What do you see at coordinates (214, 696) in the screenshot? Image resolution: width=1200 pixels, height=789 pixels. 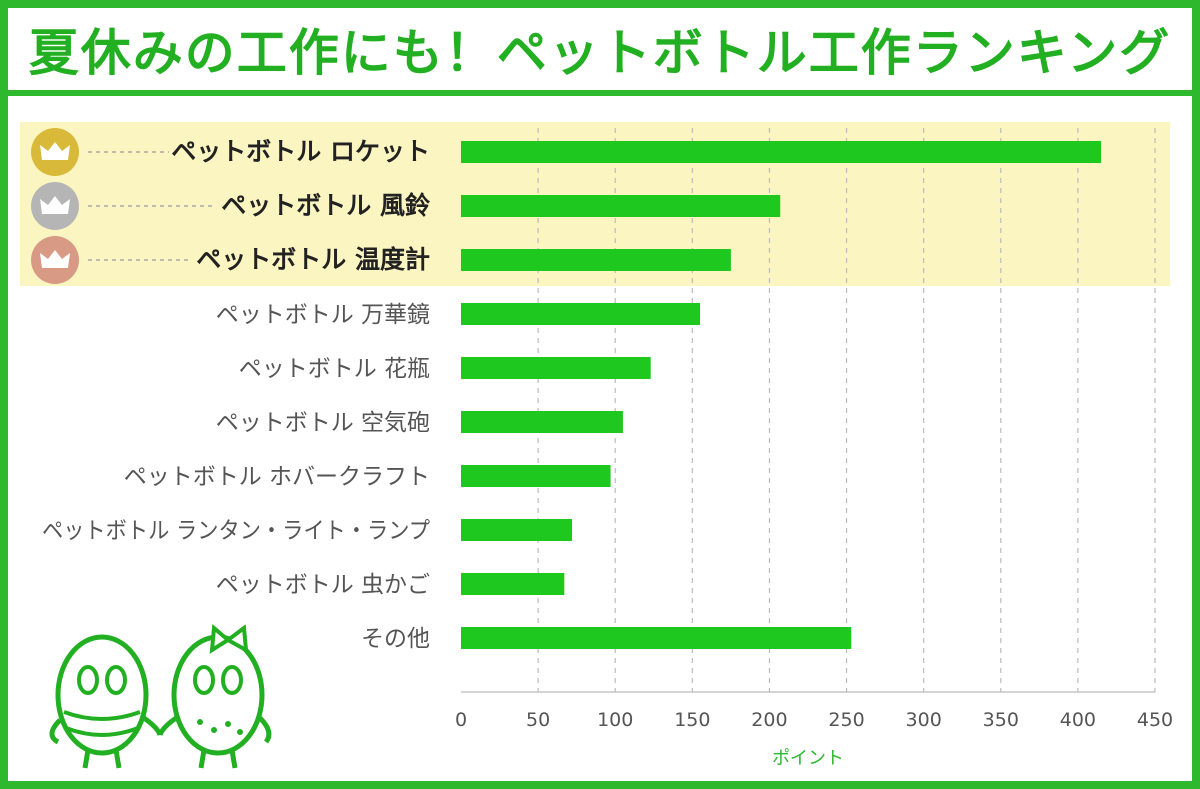 I see `mascot-right` at bounding box center [214, 696].